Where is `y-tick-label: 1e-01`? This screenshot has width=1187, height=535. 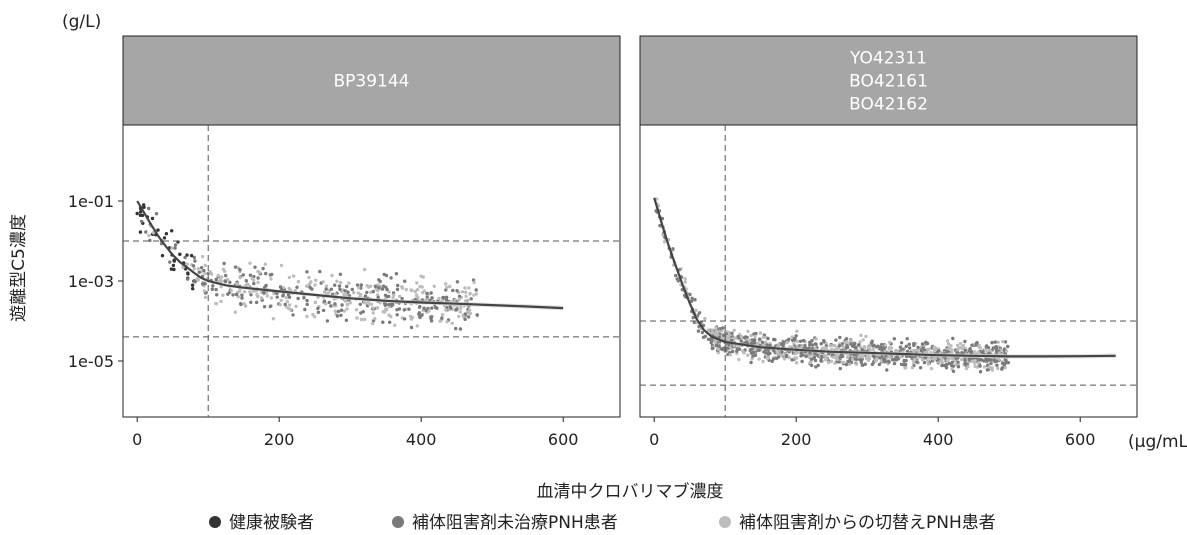 y-tick-label: 1e-01 is located at coordinates (91, 201).